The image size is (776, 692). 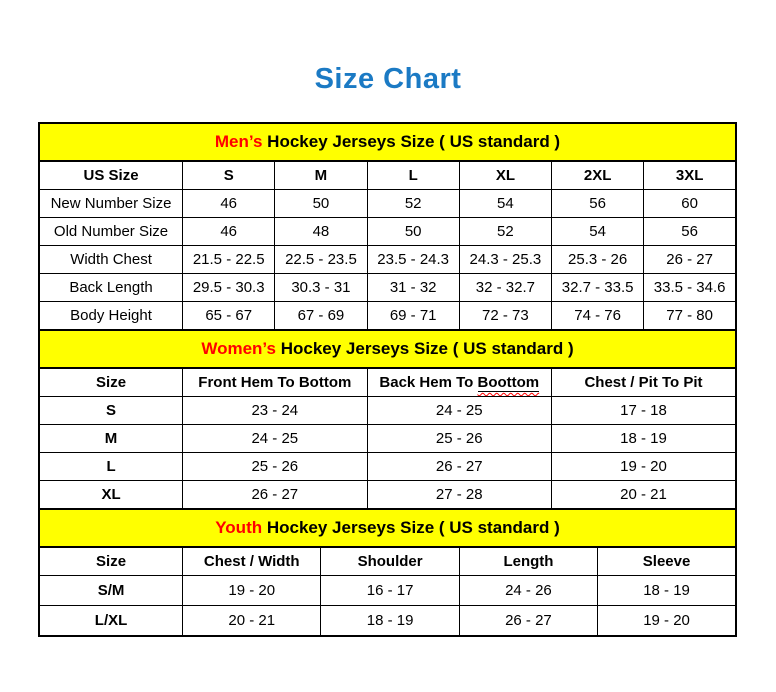 I want to click on mens-column-header: 2XL, so click(x=598, y=175).